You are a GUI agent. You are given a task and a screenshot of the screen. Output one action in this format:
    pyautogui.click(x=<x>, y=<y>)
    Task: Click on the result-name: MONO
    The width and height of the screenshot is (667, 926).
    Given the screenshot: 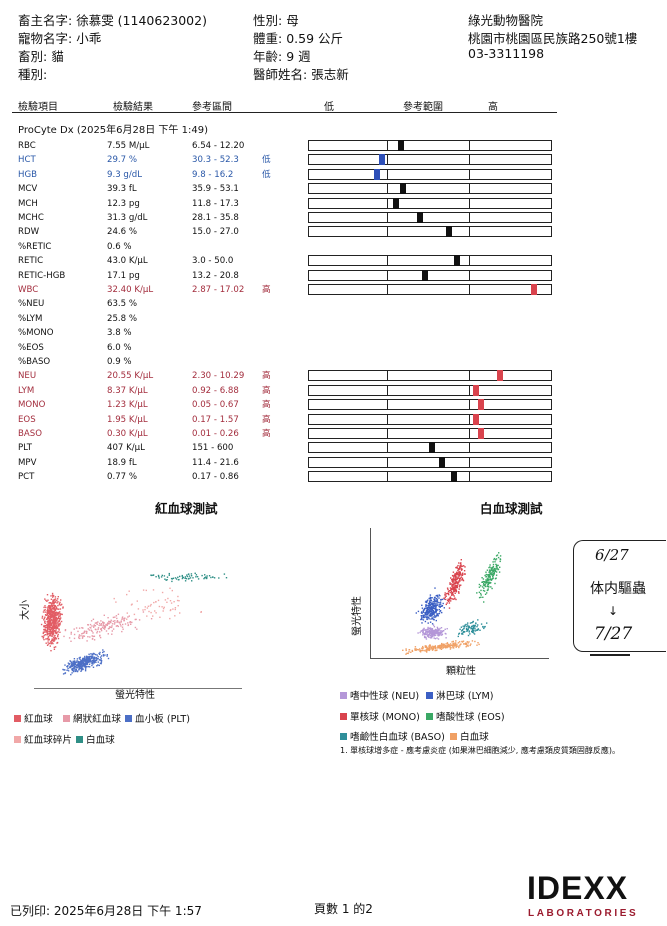 What is the action you would take?
    pyautogui.click(x=32, y=405)
    